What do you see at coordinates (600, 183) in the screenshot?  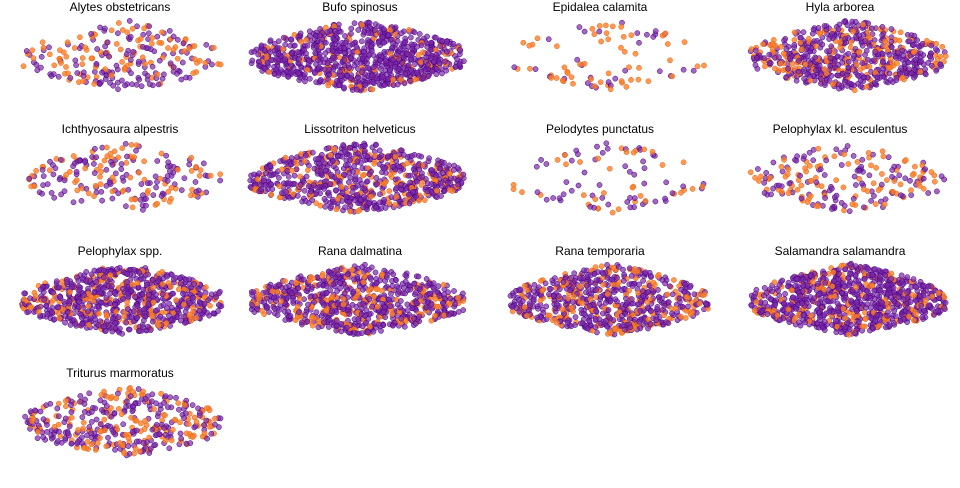 I see `scatter-panel: Pelodytes punctatus` at bounding box center [600, 183].